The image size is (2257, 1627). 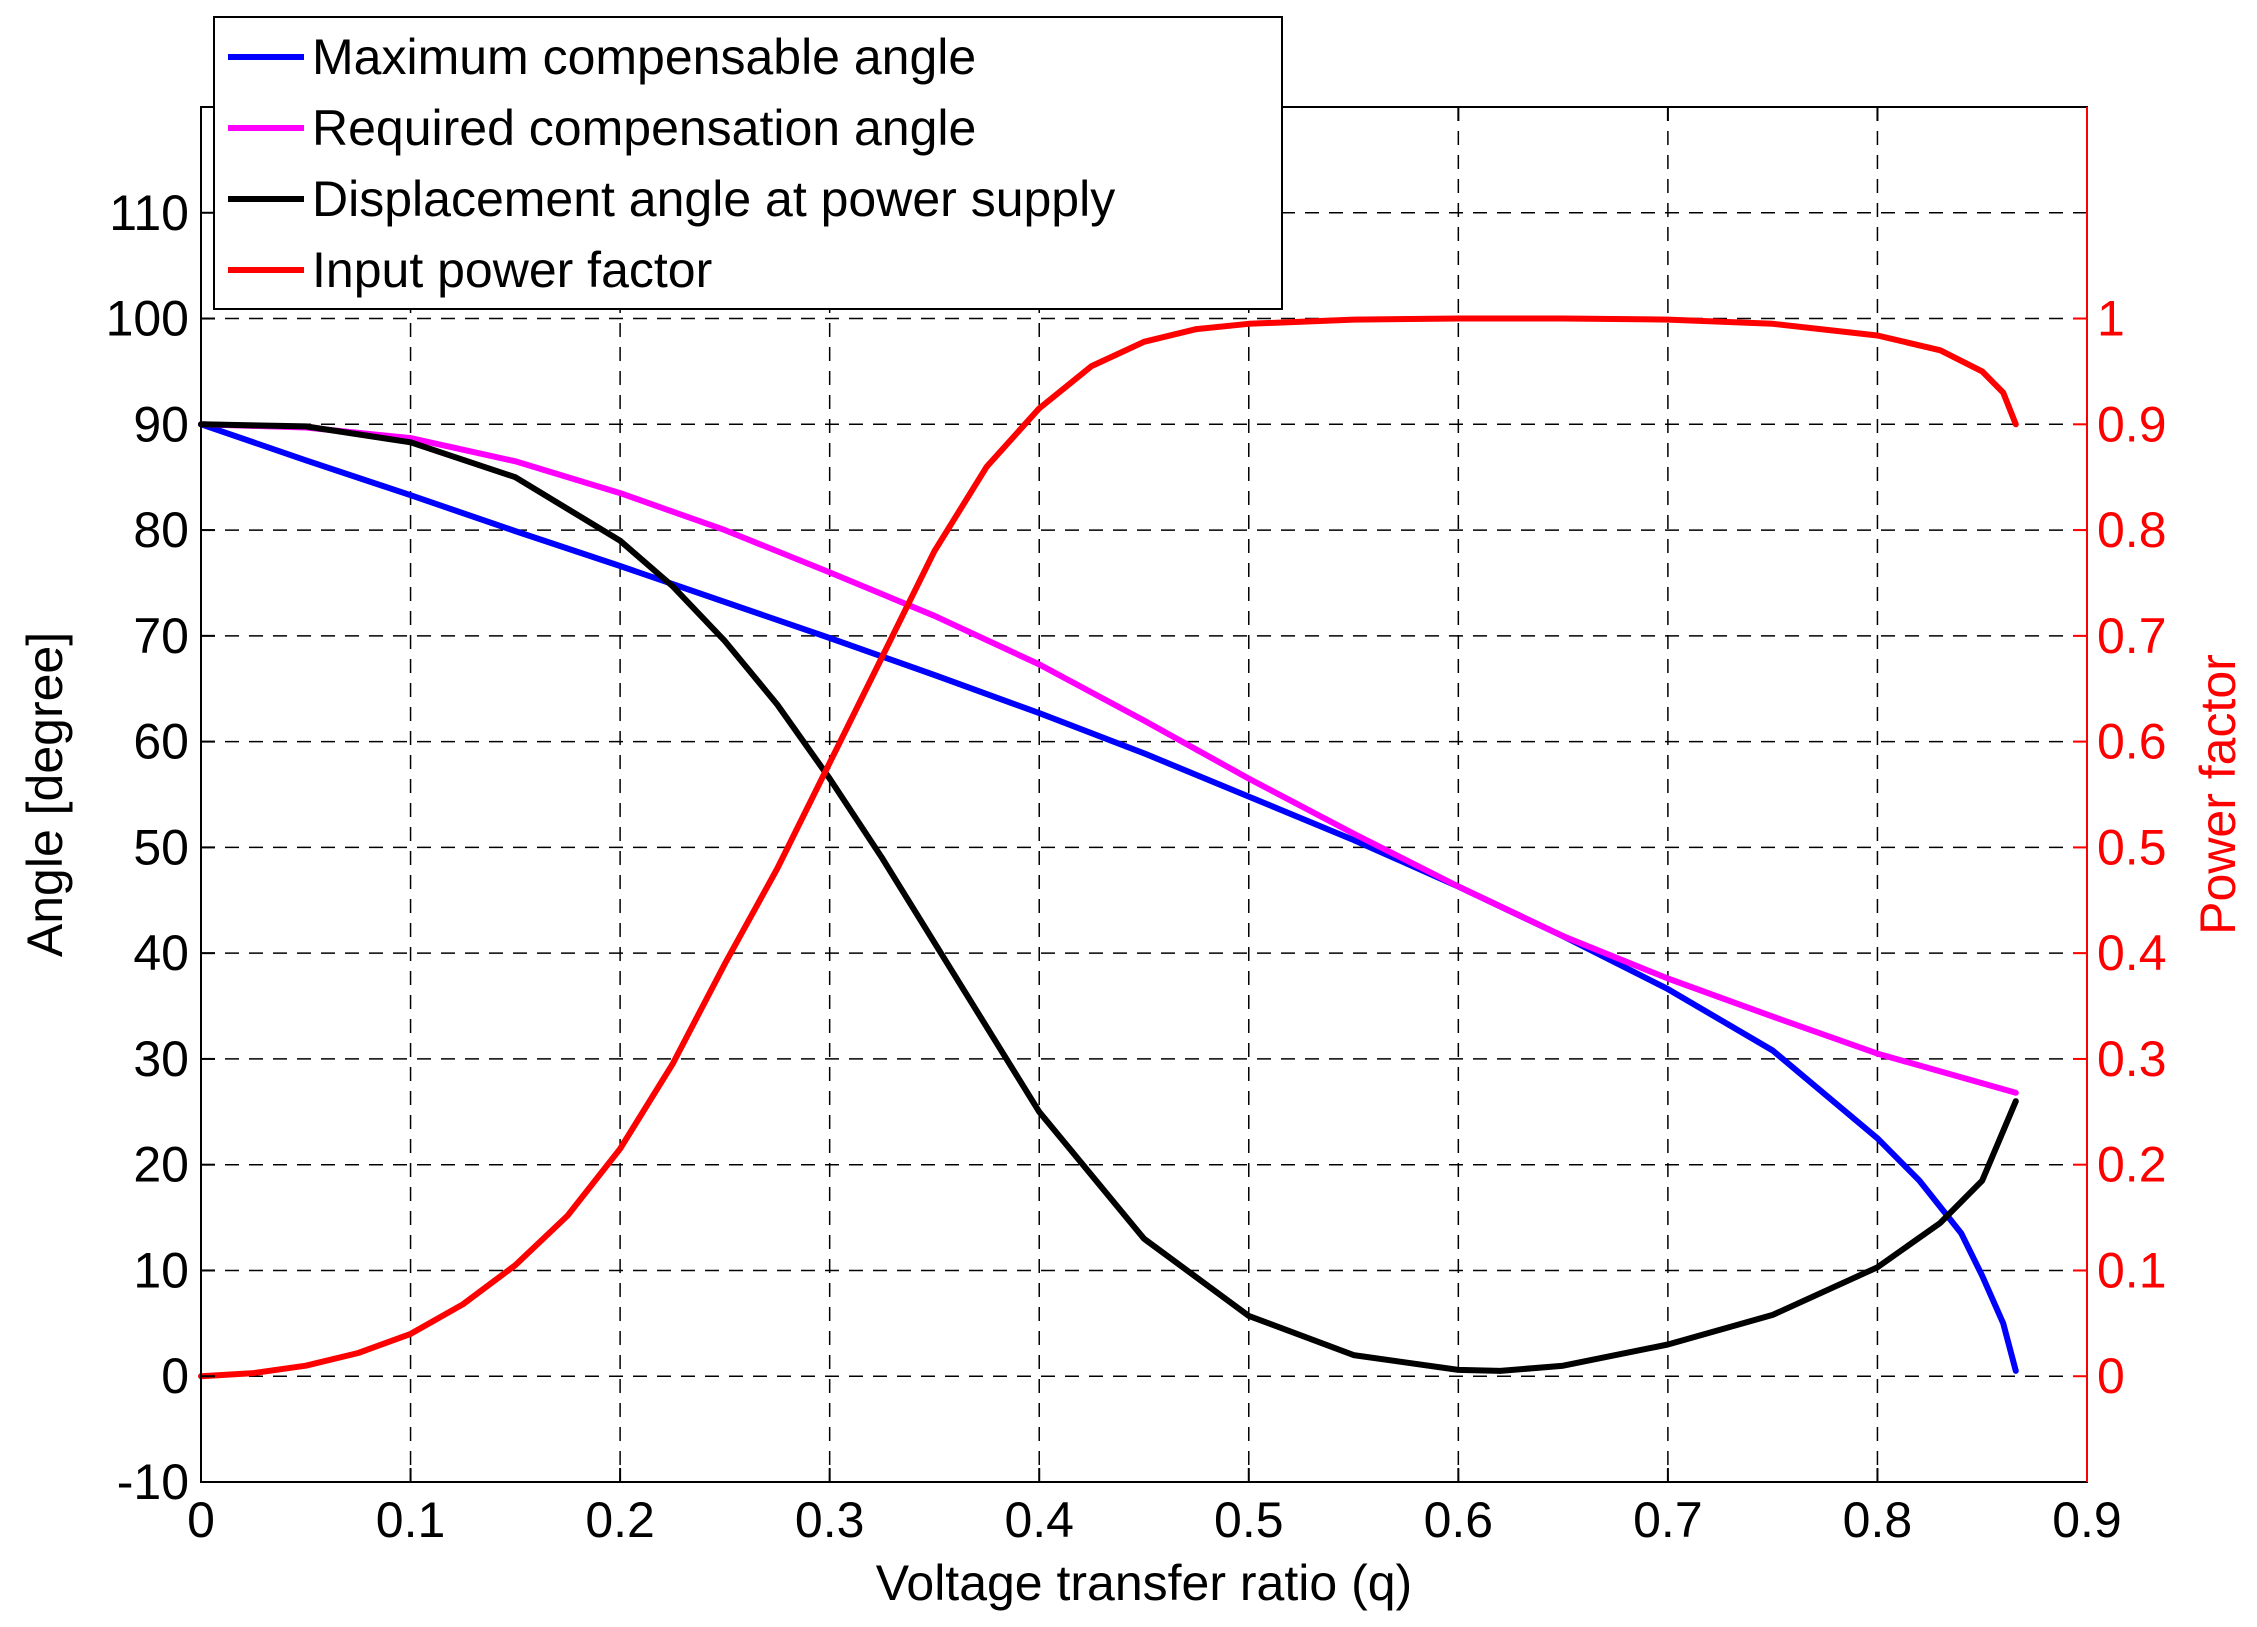 I want to click on legend-label-power-factor: Input power factor, so click(x=512, y=270).